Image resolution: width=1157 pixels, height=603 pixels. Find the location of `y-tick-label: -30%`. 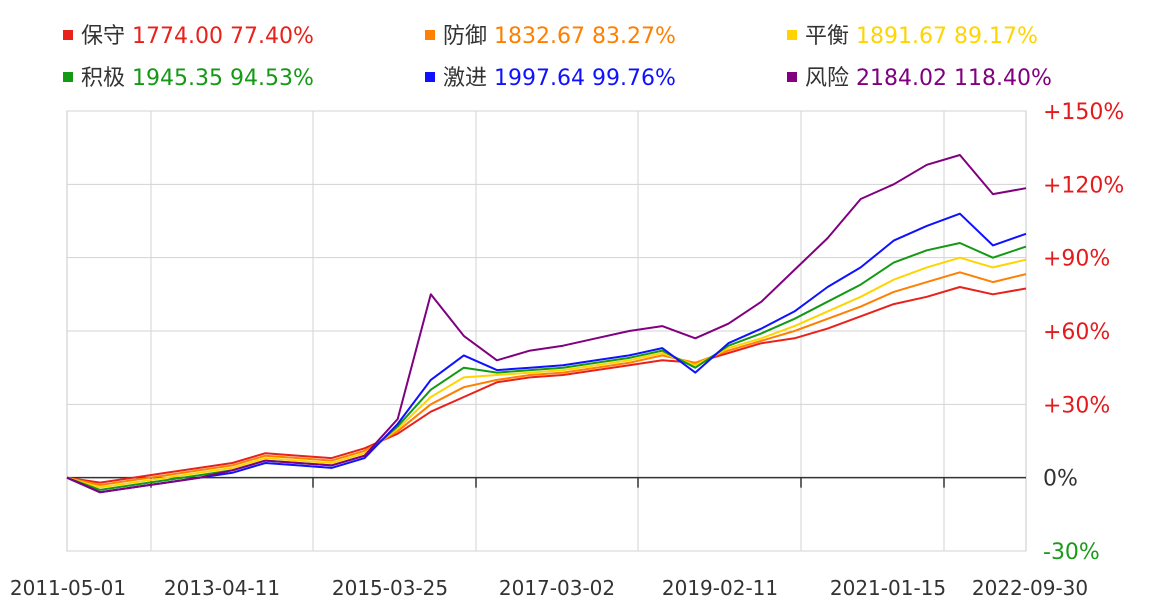

y-tick-label: -30% is located at coordinates (1071, 552).